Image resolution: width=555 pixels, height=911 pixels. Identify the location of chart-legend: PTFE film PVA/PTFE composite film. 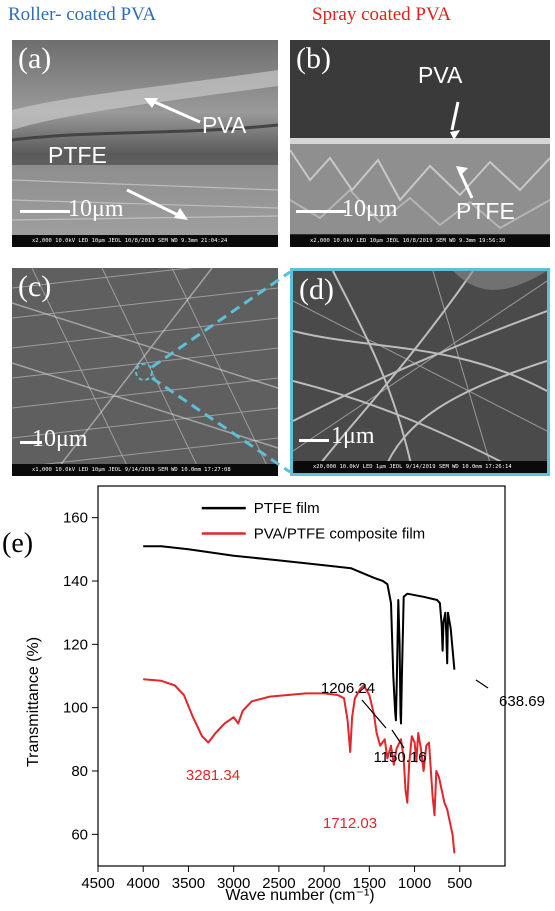
(313, 521).